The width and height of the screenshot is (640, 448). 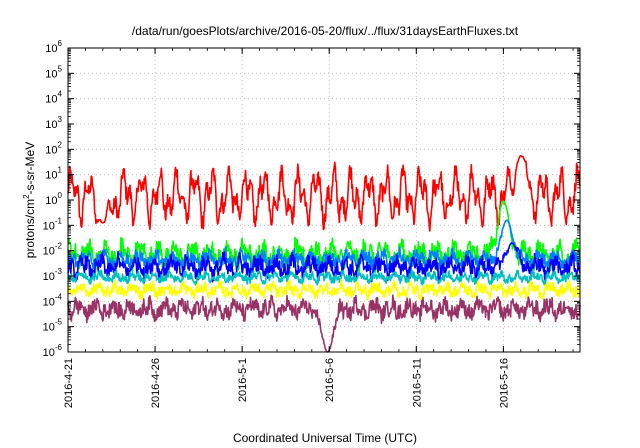 What do you see at coordinates (325, 438) in the screenshot?
I see `x-axis-label: Coordinated Universal Time (UTC)` at bounding box center [325, 438].